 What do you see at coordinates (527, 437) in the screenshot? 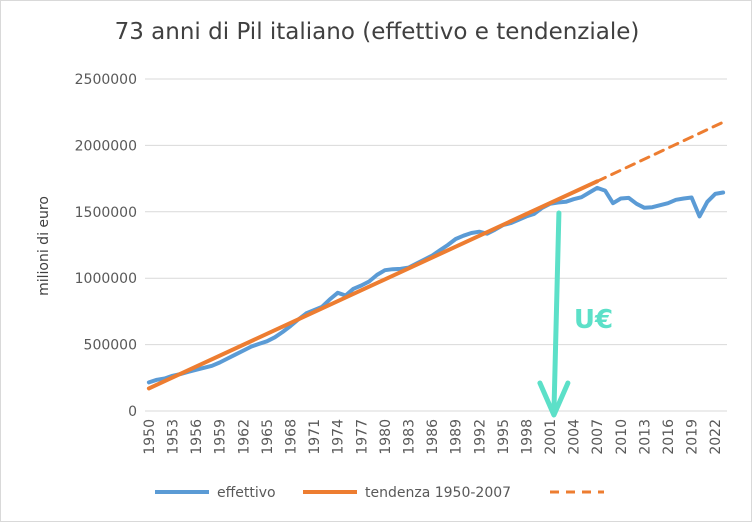
I see `x-tick-label: 1998` at bounding box center [527, 437].